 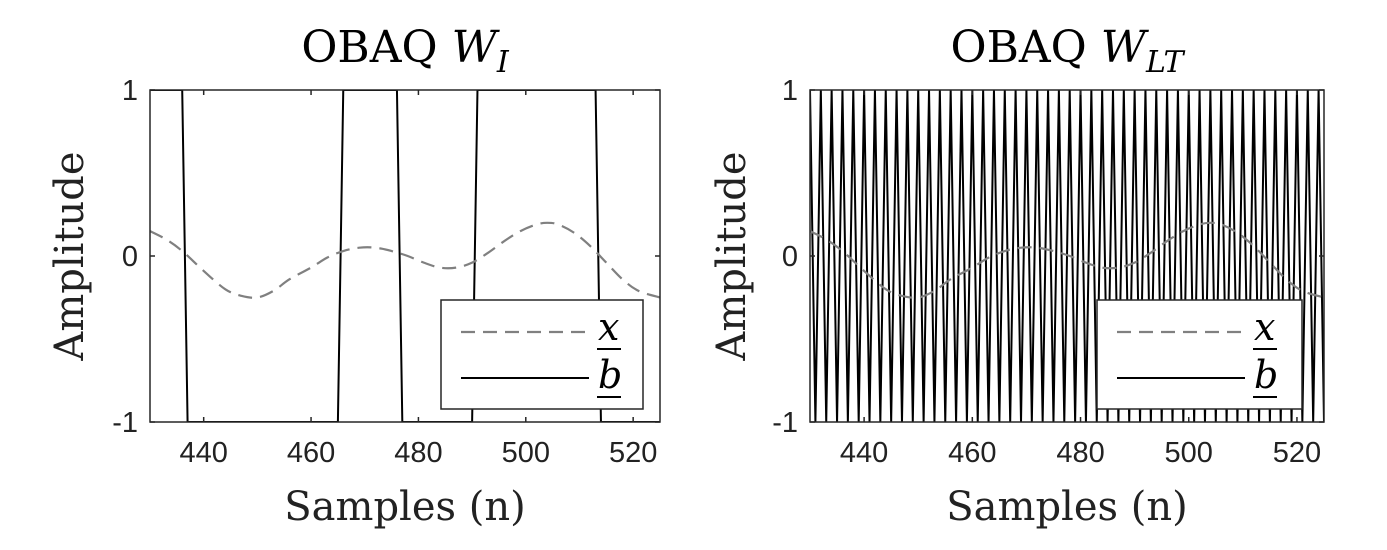 I want to click on chart-title: OBAQ WI, so click(x=405, y=51).